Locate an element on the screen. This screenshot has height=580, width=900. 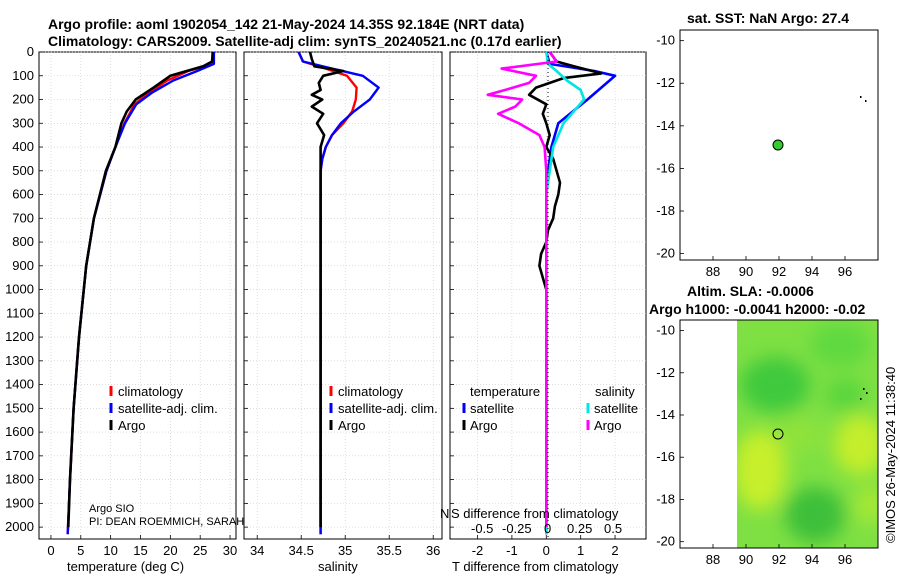
y-tick-label: 1600 is located at coordinates (19, 431).